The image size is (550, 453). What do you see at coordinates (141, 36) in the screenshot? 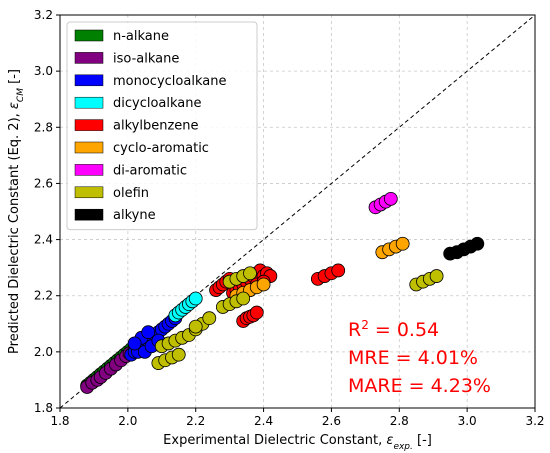
I see `legend-label: n-alkane` at bounding box center [141, 36].